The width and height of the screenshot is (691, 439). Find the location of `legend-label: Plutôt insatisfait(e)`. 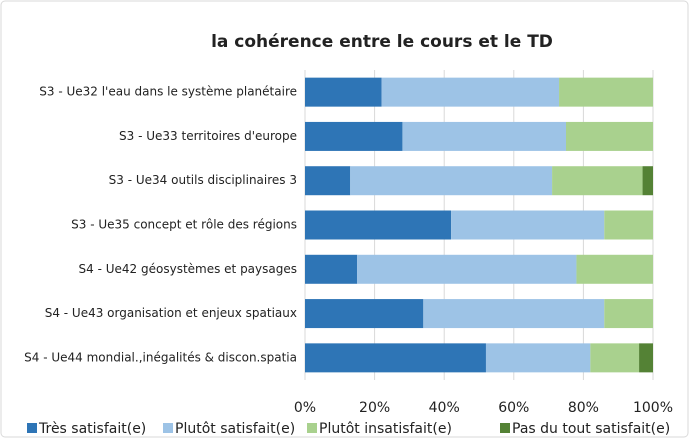

legend-label: Plutôt insatisfait(e) is located at coordinates (385, 429).